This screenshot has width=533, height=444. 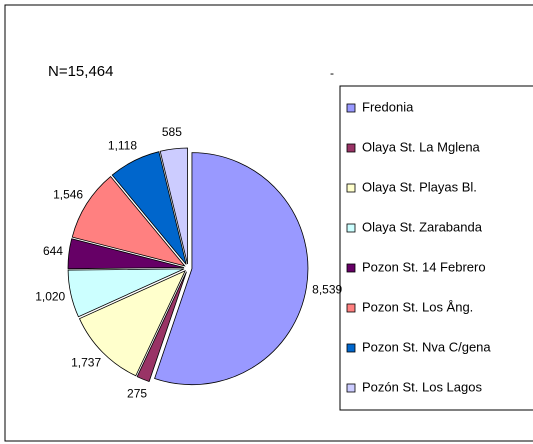 I want to click on legend-label: Olaya St. Zarabanda, so click(x=422, y=226).